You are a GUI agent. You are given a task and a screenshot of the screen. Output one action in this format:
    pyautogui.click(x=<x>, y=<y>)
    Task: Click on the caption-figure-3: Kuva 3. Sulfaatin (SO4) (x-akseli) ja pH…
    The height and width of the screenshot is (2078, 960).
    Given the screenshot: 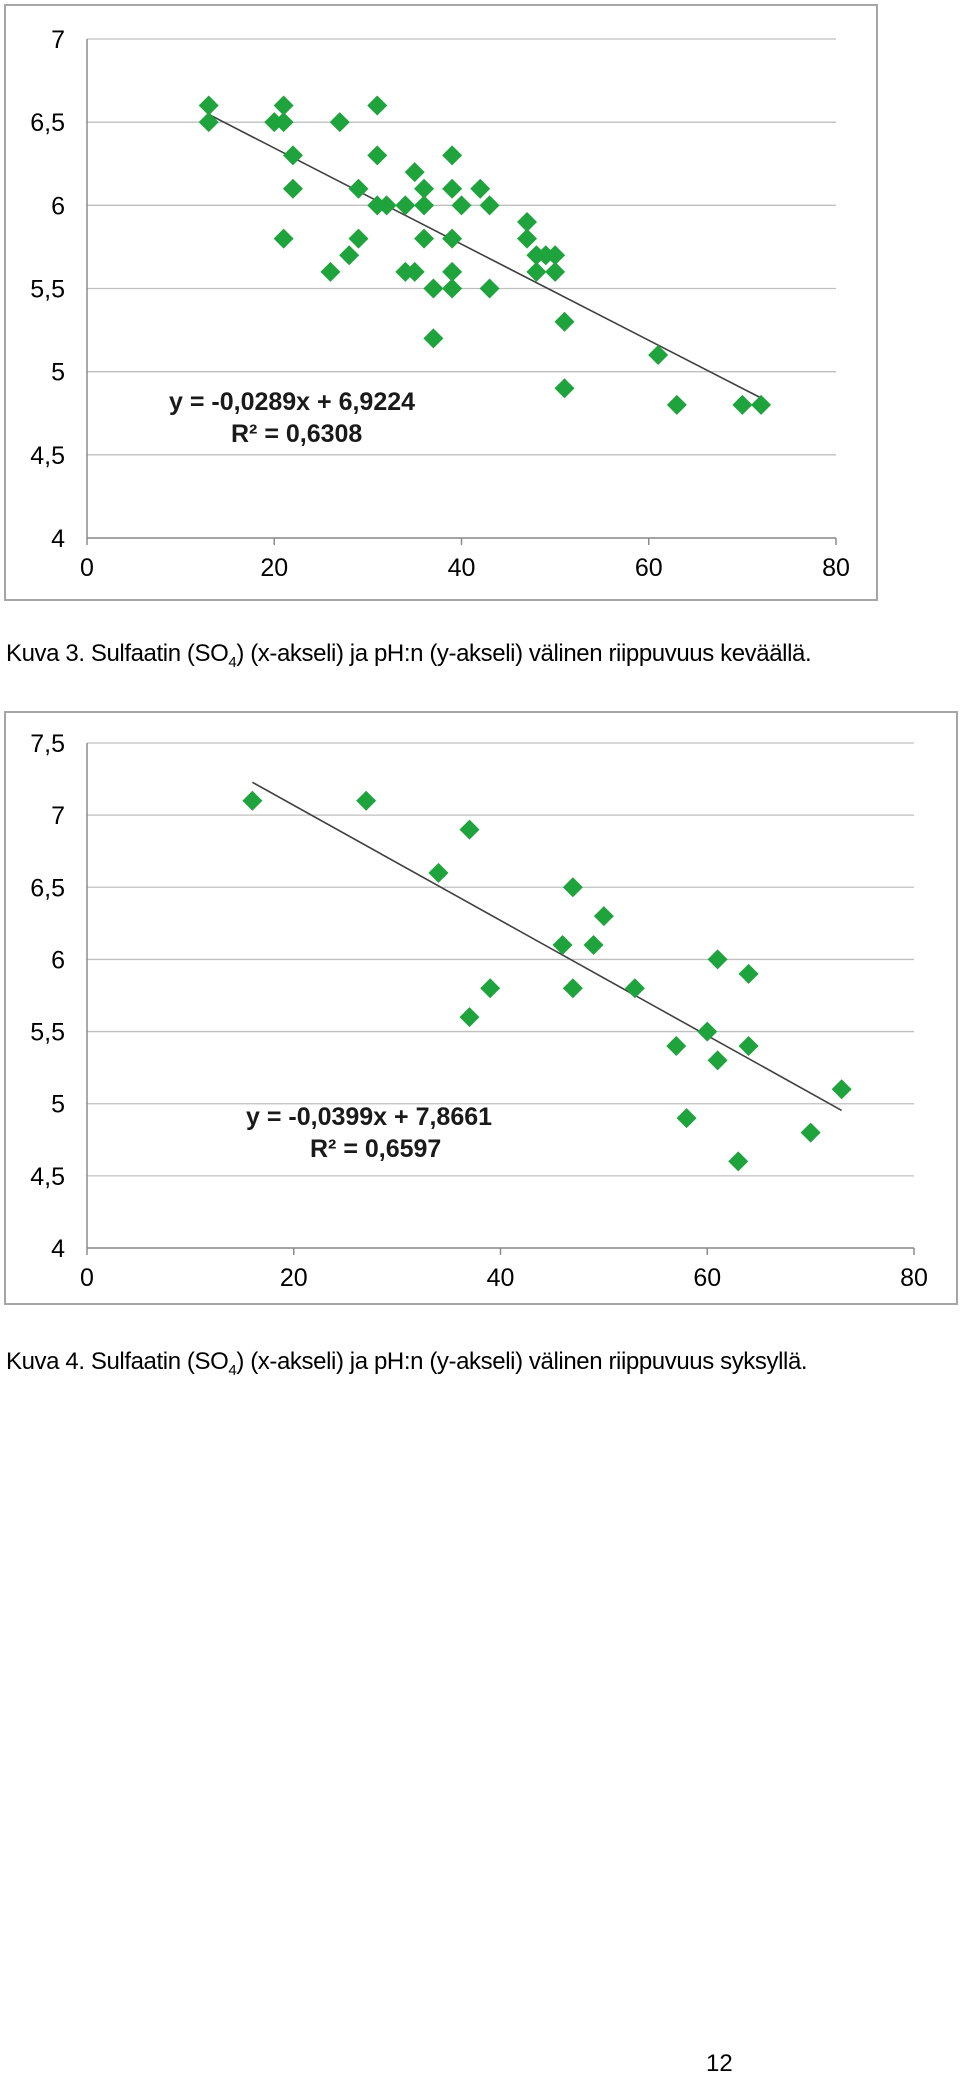 What is the action you would take?
    pyautogui.click(x=409, y=655)
    